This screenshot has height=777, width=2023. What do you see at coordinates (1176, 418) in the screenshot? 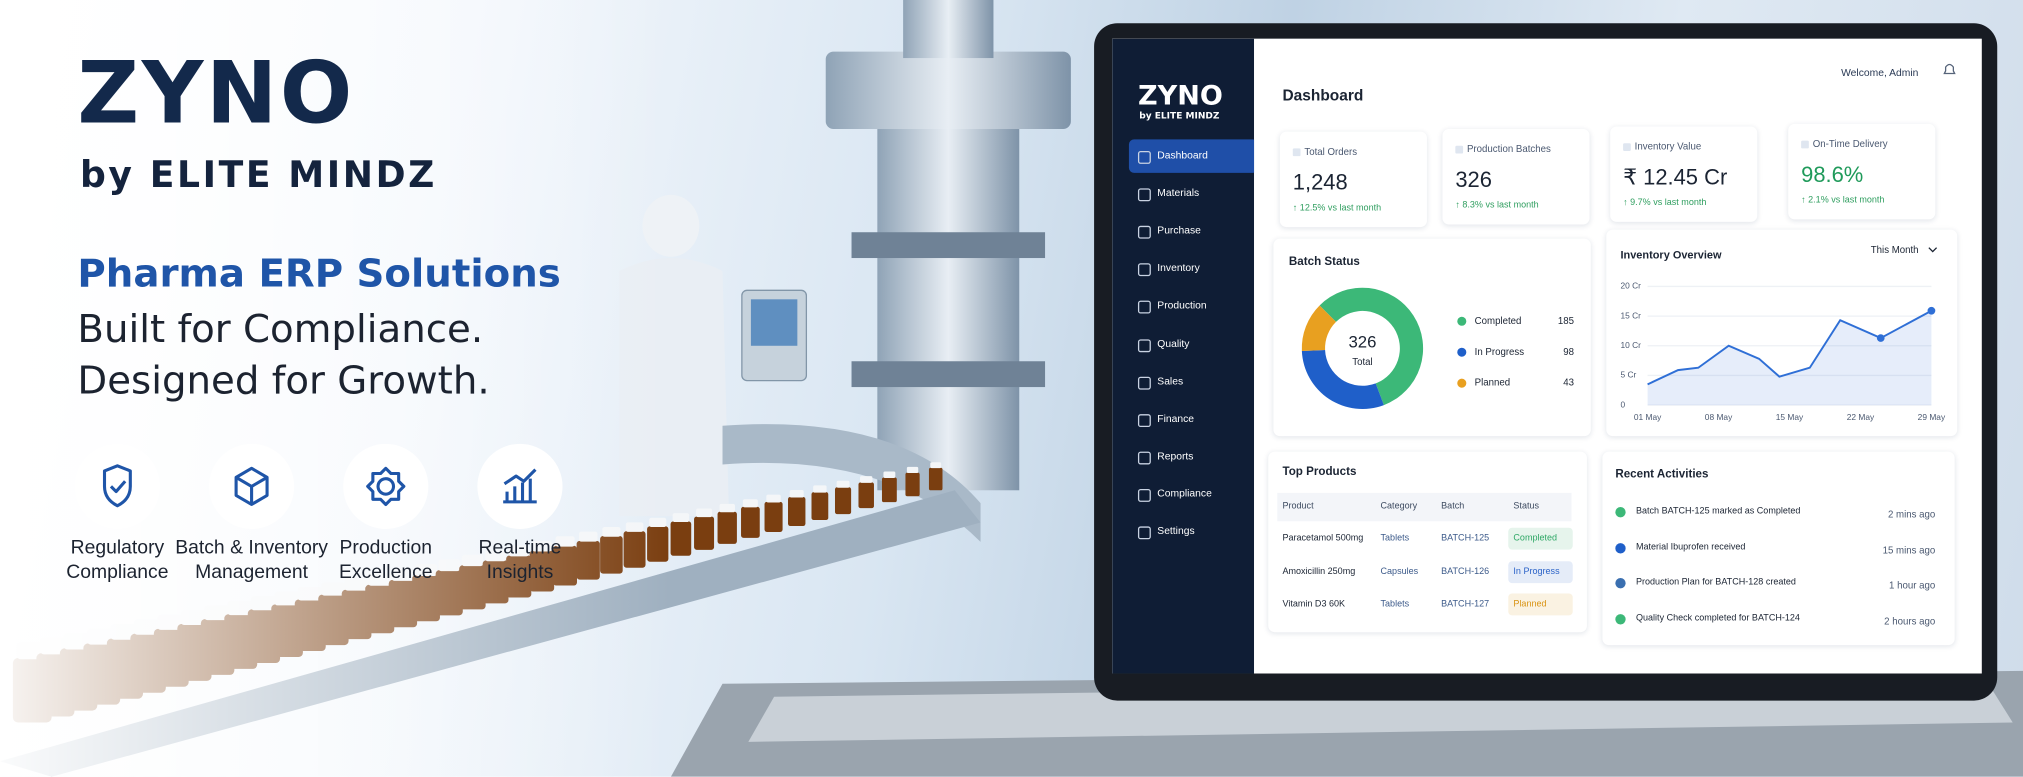
I see `menu-item: Finance` at bounding box center [1176, 418].